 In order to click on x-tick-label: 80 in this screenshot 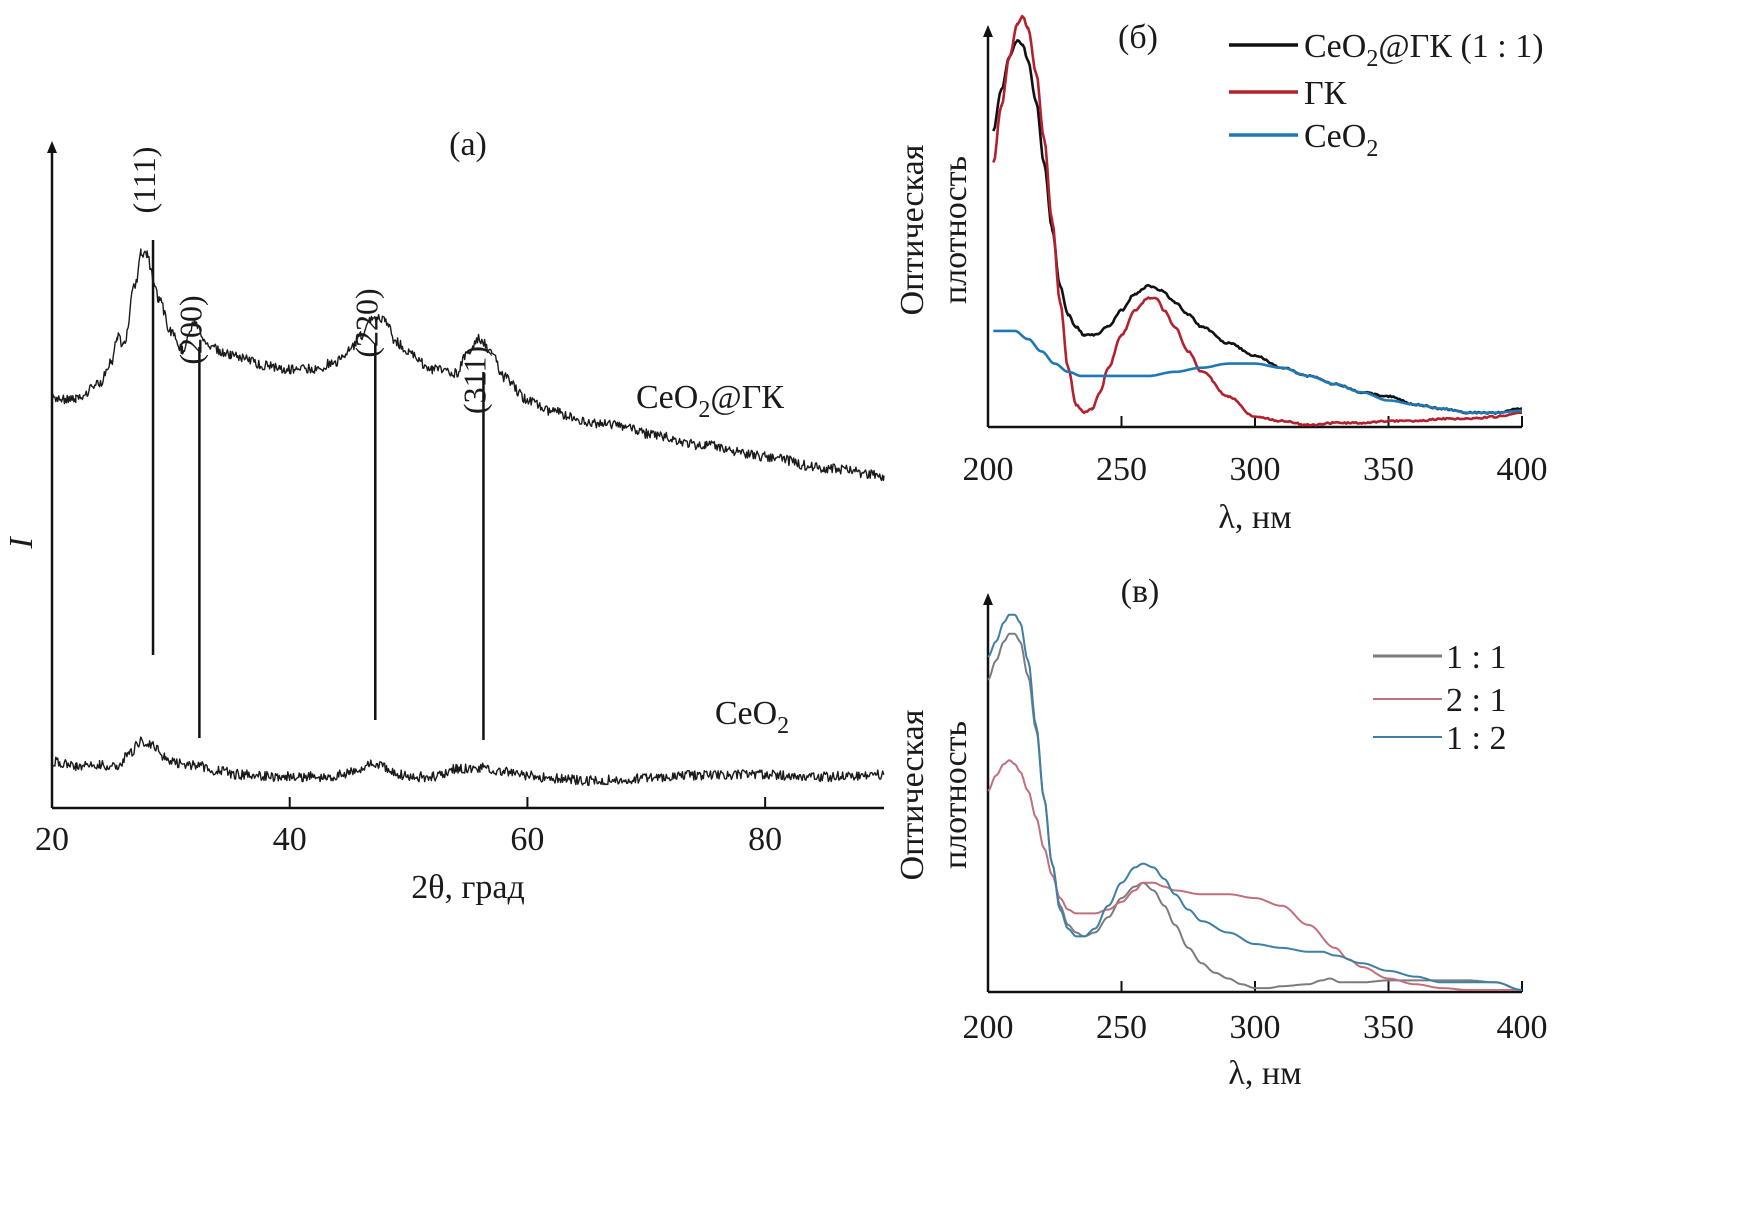, I will do `click(765, 839)`.